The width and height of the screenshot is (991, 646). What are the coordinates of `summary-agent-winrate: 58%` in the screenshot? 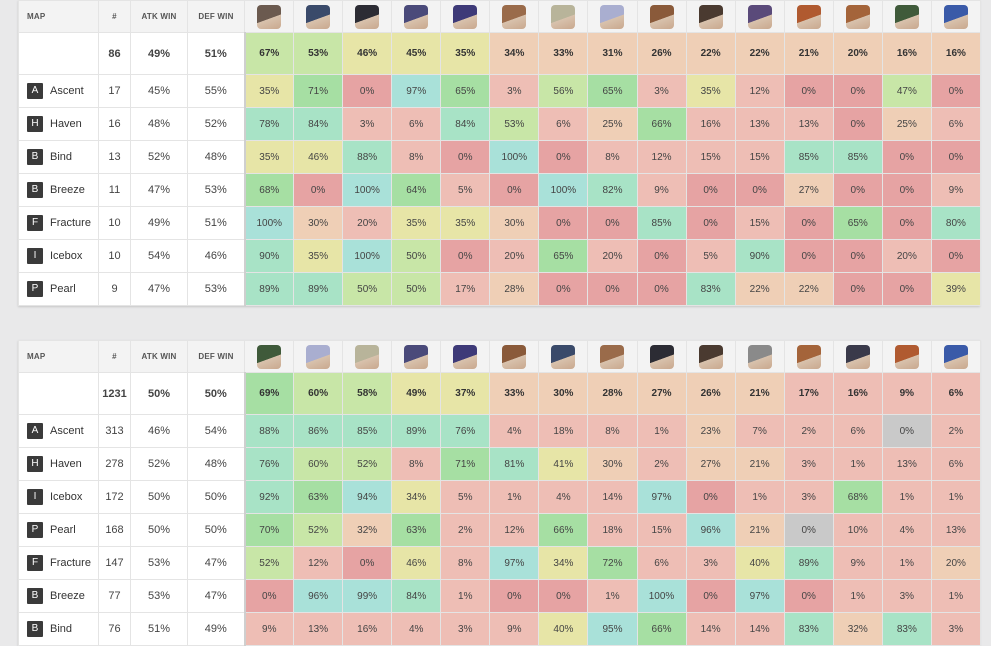 It's located at (367, 393).